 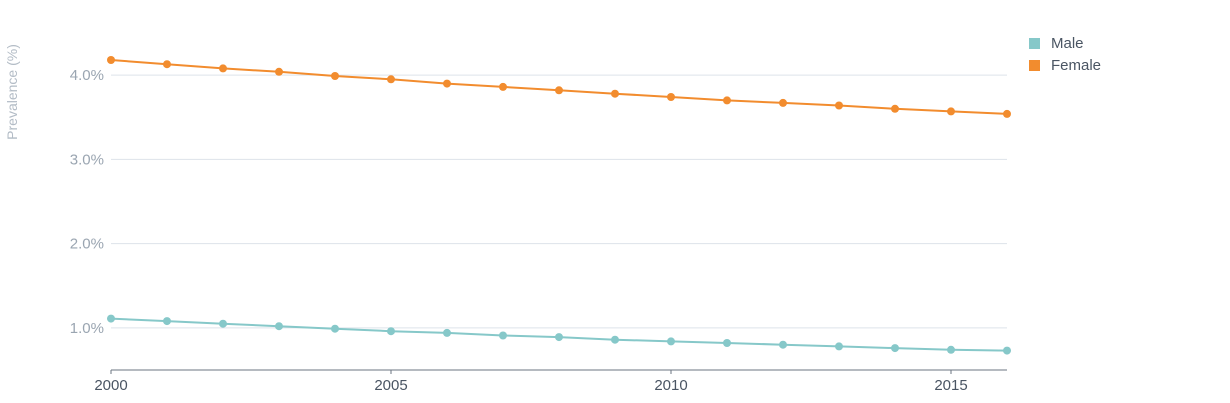 I want to click on y-tick-label: 1.0%, so click(x=87, y=328).